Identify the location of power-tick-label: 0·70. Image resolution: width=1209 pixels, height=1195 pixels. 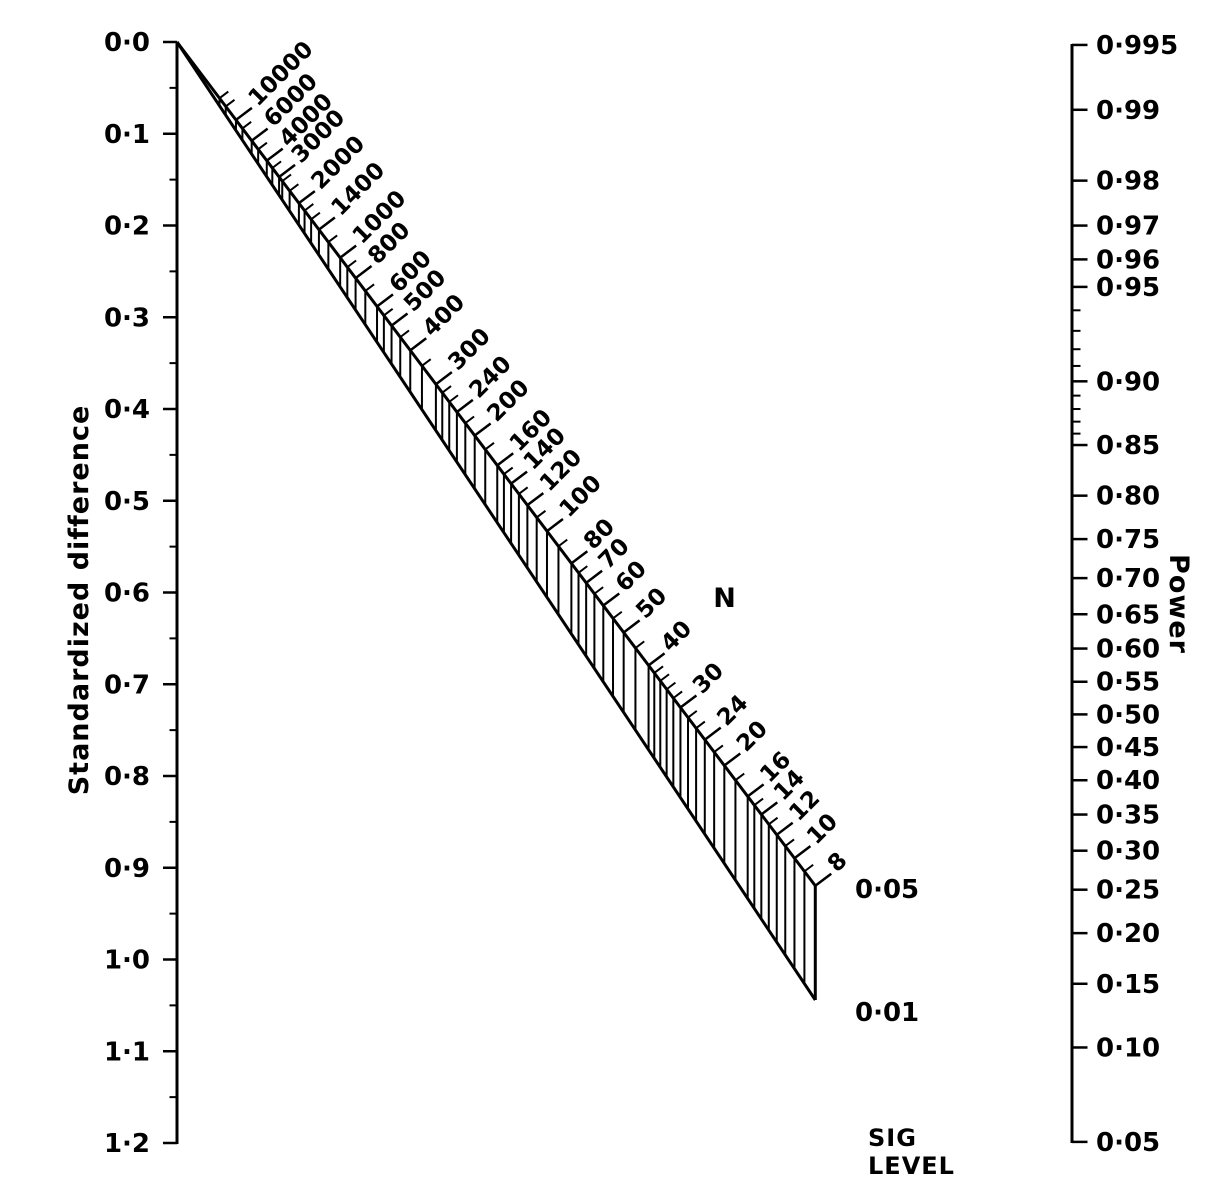
(1128, 579).